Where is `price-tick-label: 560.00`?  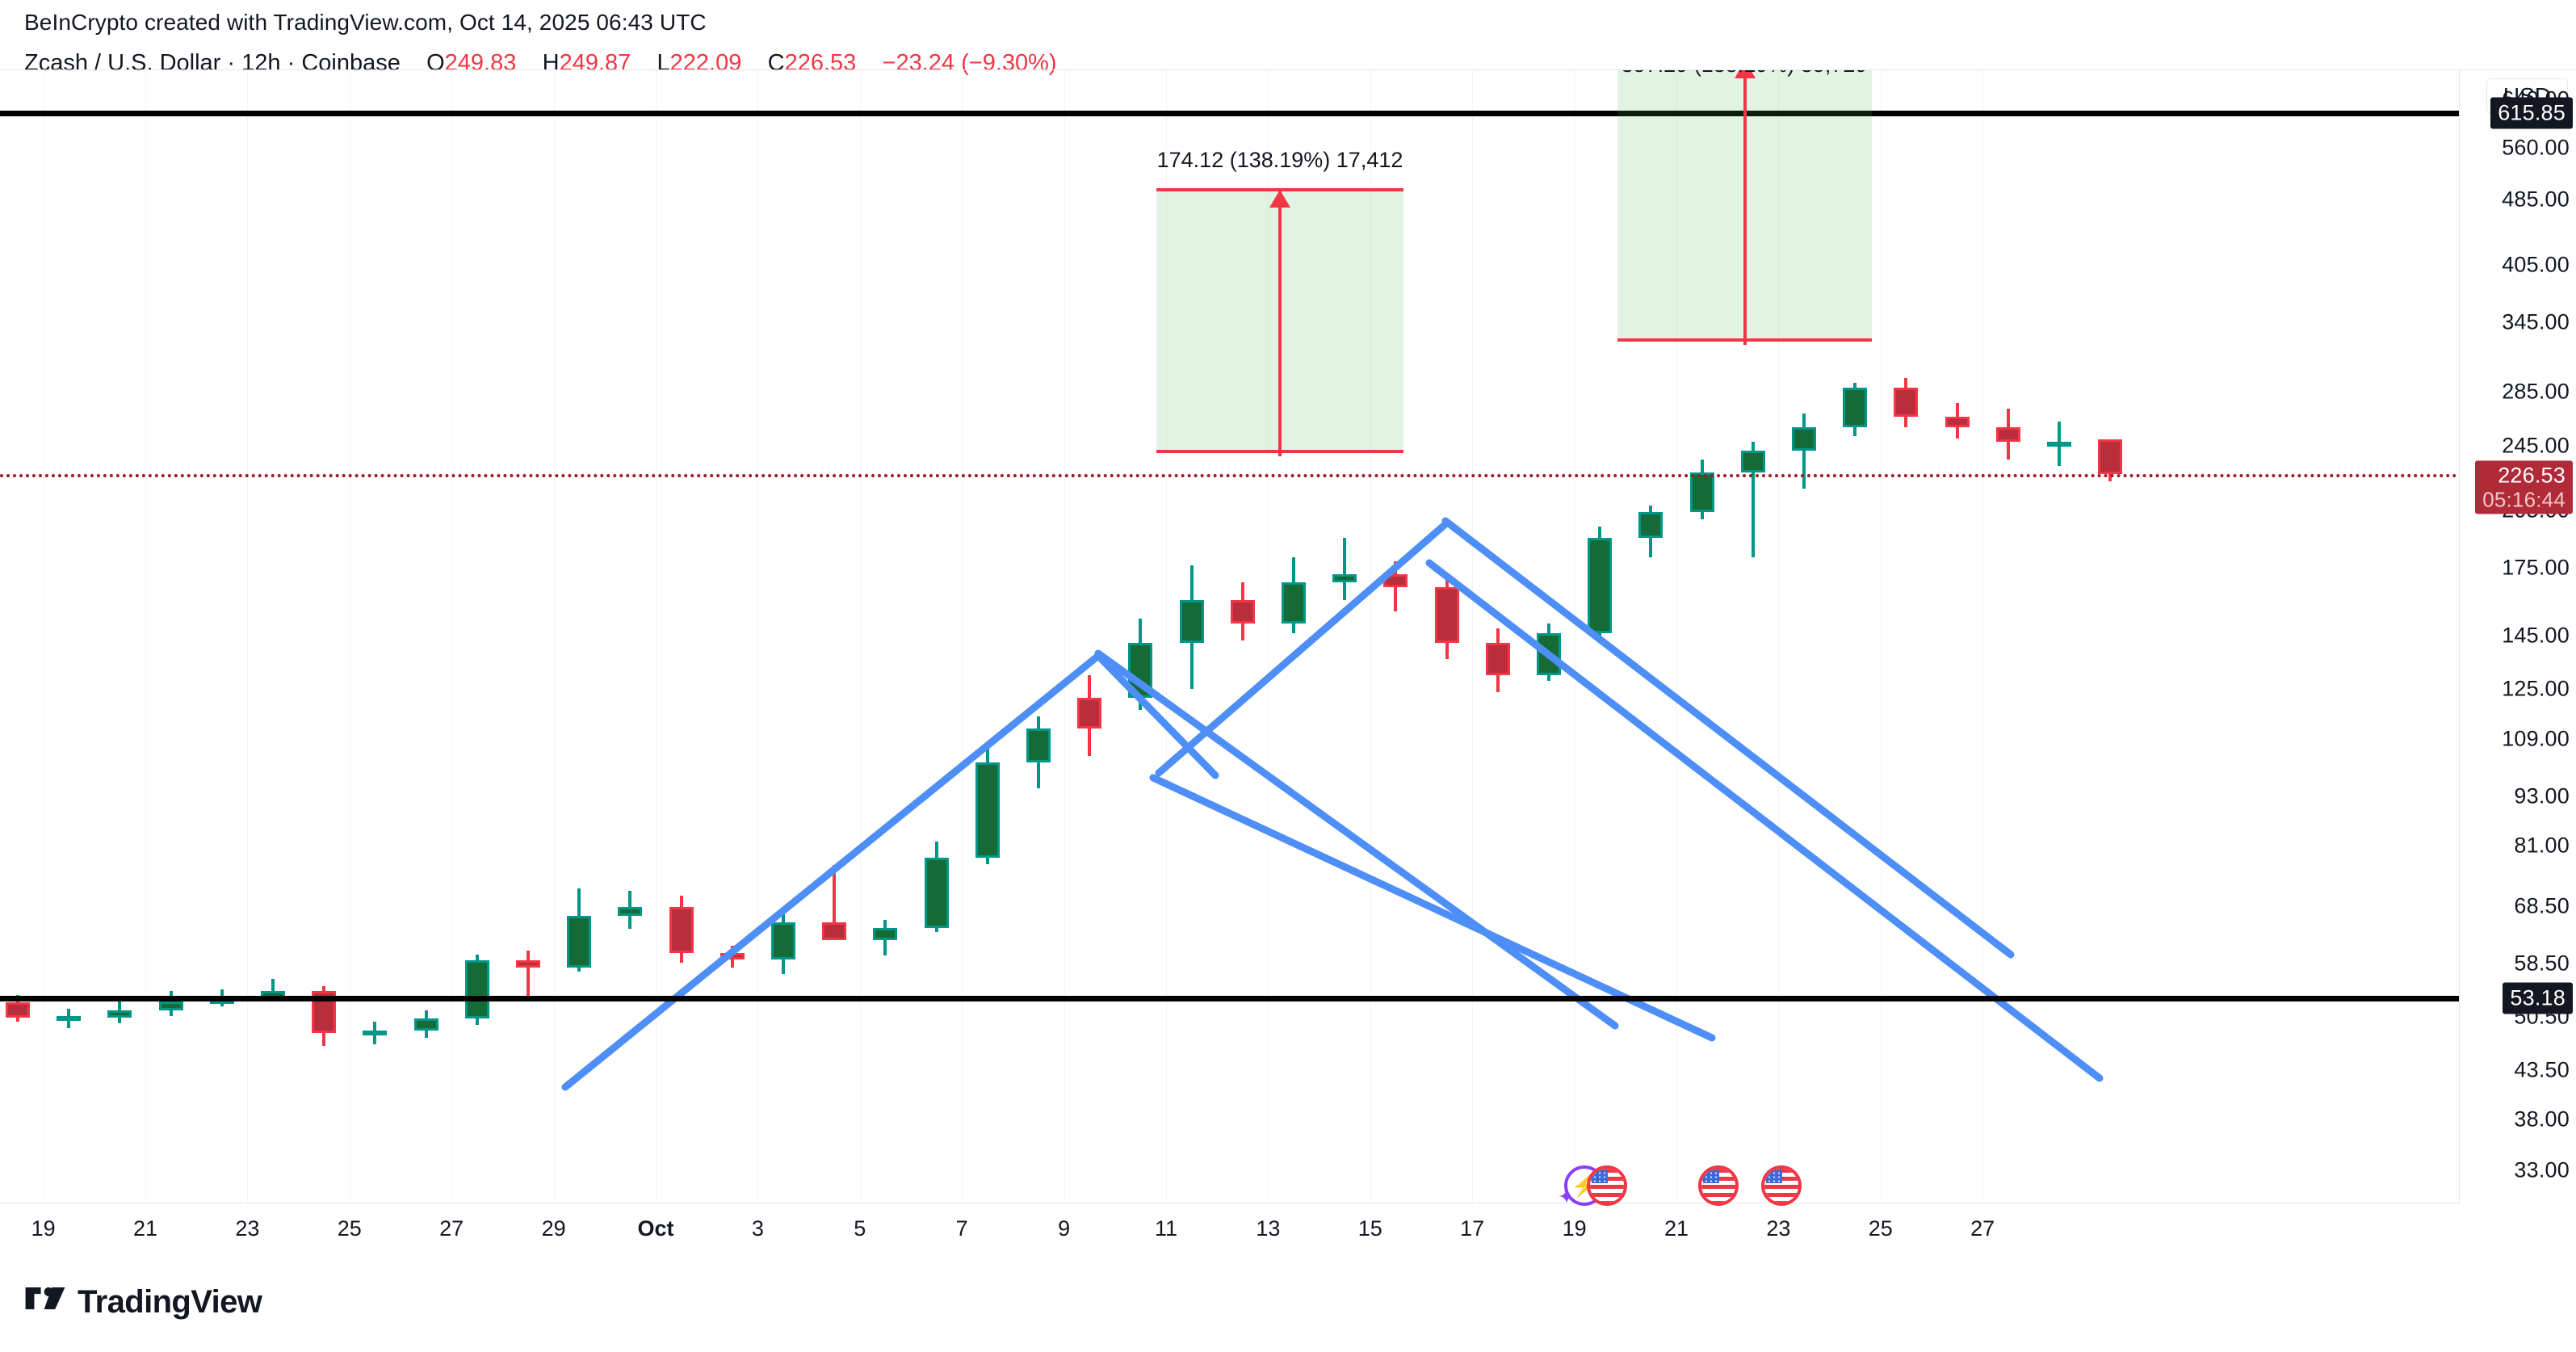
price-tick-label: 560.00 is located at coordinates (2536, 147).